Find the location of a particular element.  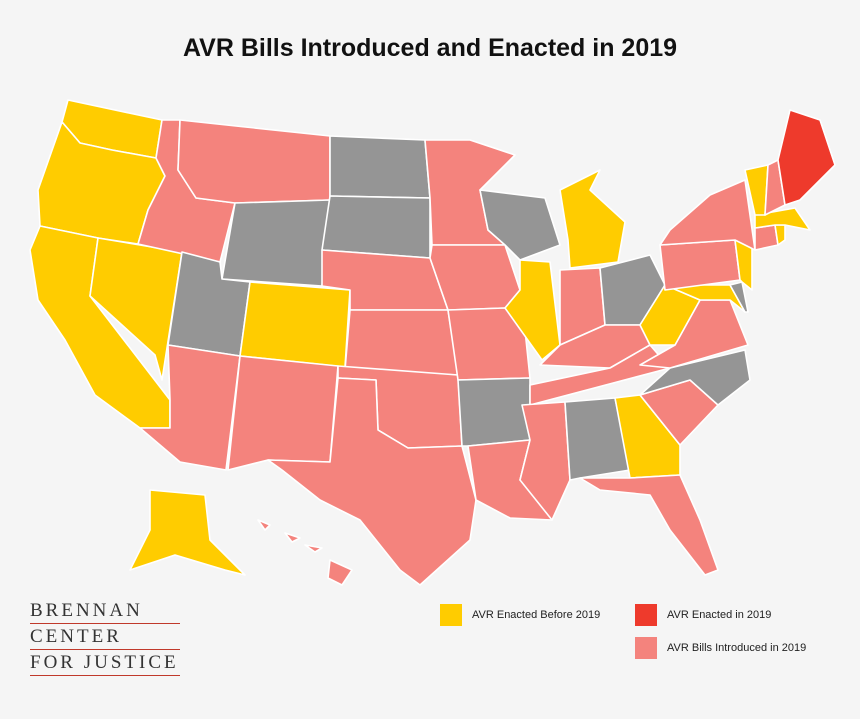

state-wv is located at coordinates (670, 315).